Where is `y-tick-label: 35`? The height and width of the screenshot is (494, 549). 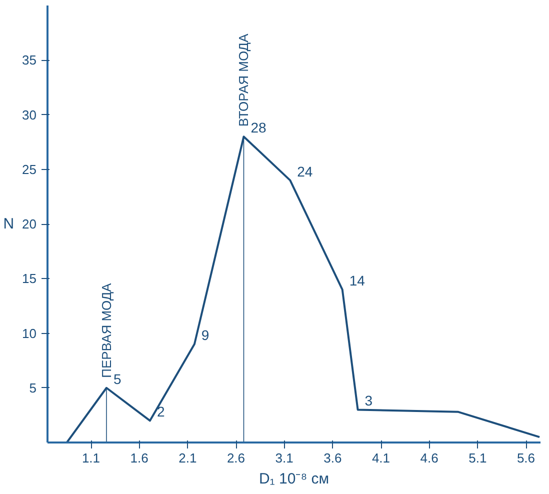 y-tick-label: 35 is located at coordinates (29, 60).